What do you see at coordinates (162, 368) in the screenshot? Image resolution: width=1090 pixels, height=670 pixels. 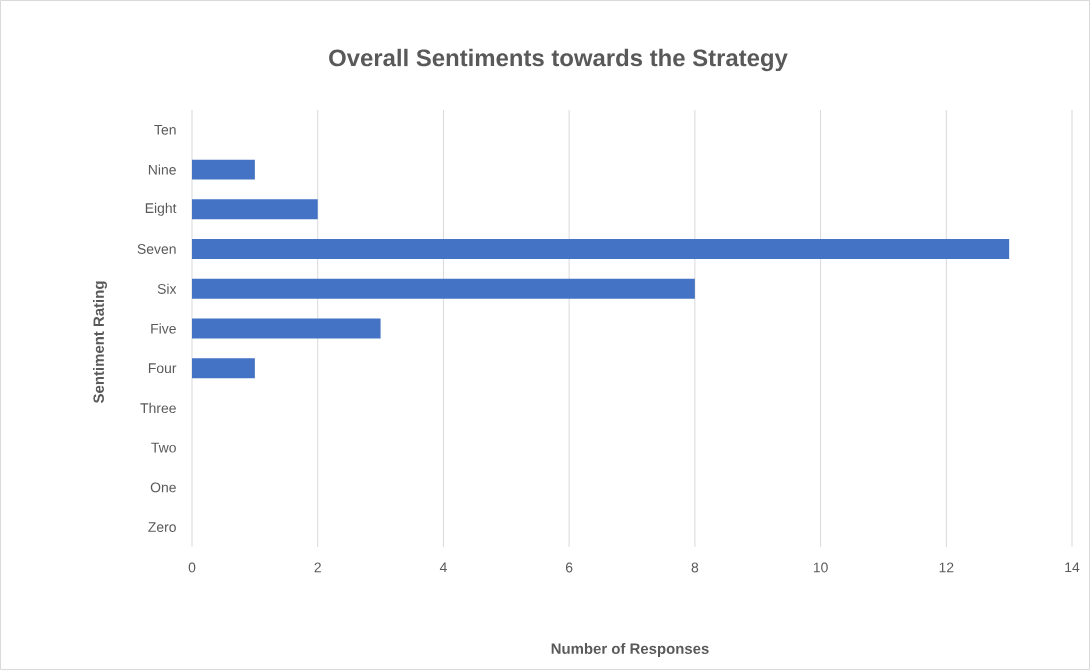 I see `y-tick-label: Four` at bounding box center [162, 368].